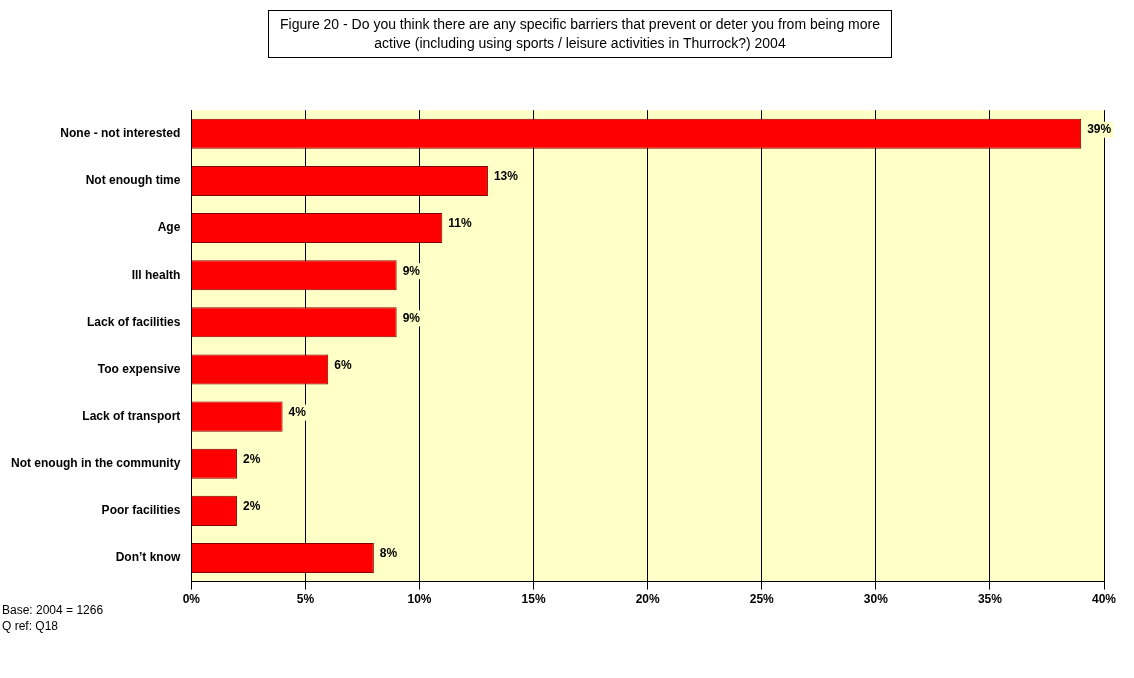 The height and width of the screenshot is (678, 1134). Describe the element at coordinates (876, 599) in the screenshot. I see `x-tick-label: 30%` at that location.